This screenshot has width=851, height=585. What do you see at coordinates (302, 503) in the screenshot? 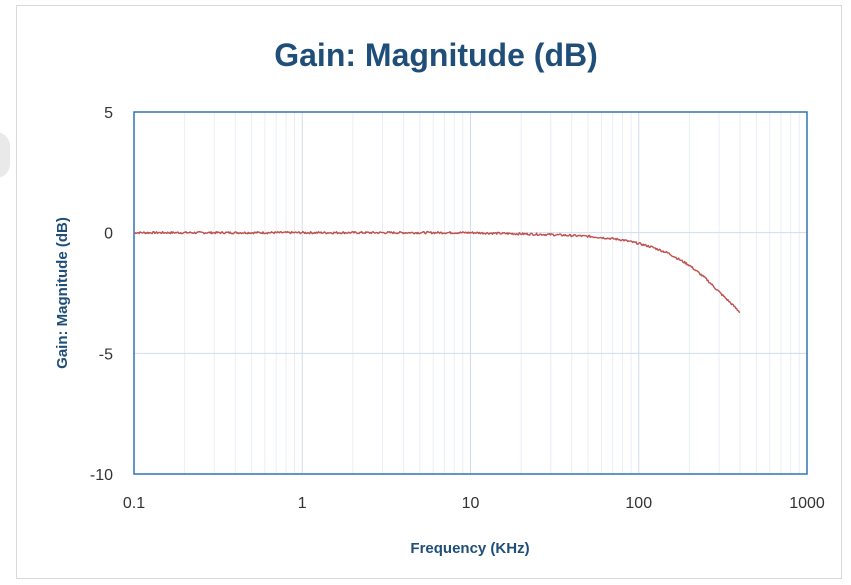
I see `x-tick-label: 1` at bounding box center [302, 503].